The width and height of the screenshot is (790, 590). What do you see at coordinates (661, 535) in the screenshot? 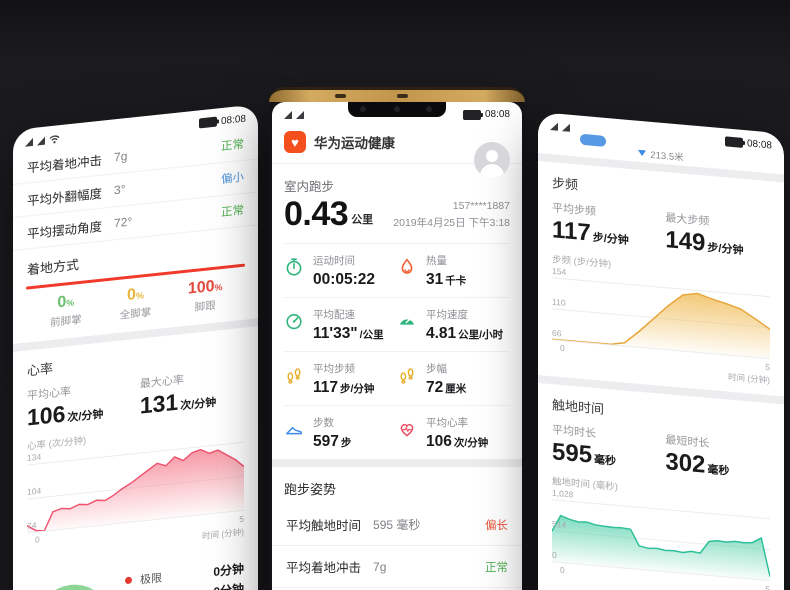
I see `contact-time-chart: 1,028 514 0` at bounding box center [661, 535].